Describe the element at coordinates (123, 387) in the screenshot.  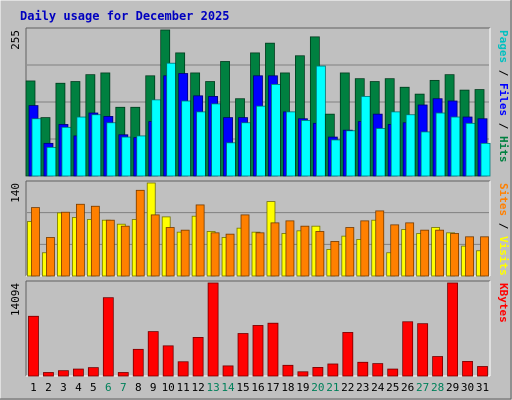
I see `x-tick-label: 7` at that location.